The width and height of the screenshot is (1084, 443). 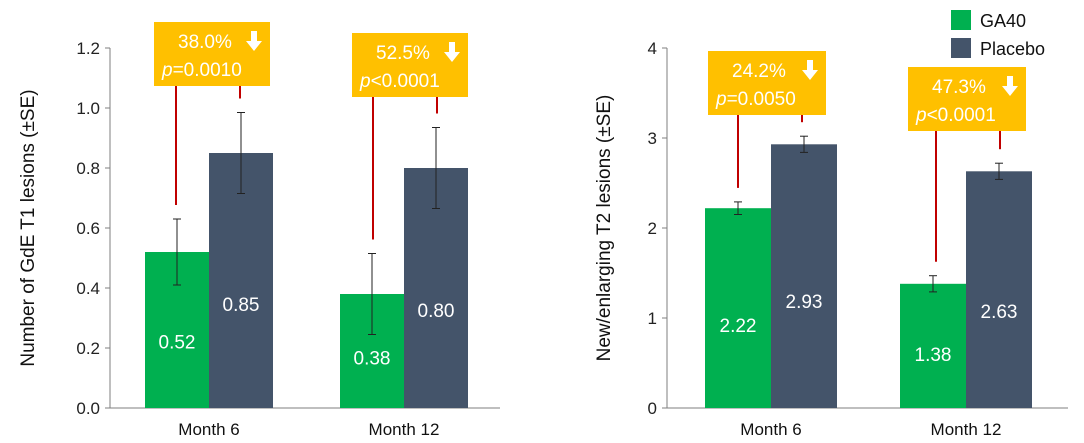 I want to click on reduction-label: 24.2%, so click(x=759, y=71).